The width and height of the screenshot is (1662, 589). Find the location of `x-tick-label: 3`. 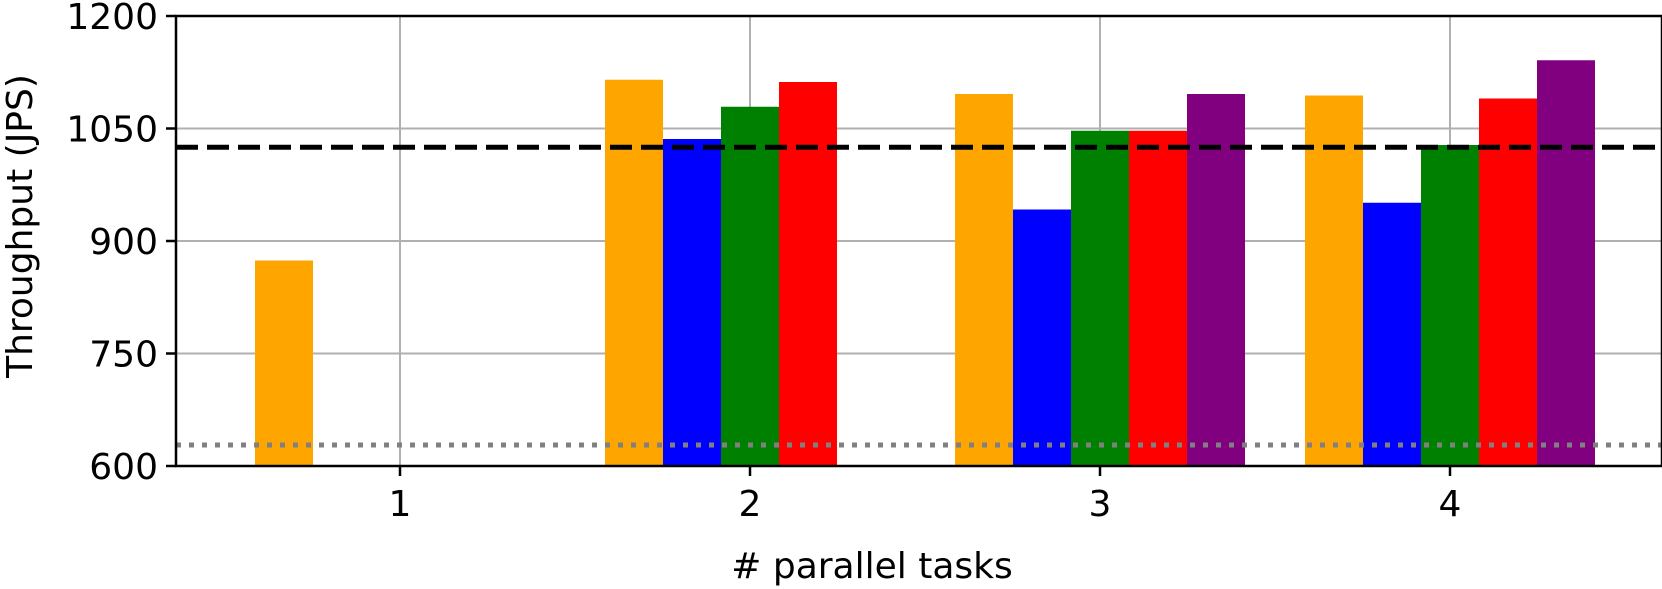

x-tick-label: 3 is located at coordinates (1100, 504).